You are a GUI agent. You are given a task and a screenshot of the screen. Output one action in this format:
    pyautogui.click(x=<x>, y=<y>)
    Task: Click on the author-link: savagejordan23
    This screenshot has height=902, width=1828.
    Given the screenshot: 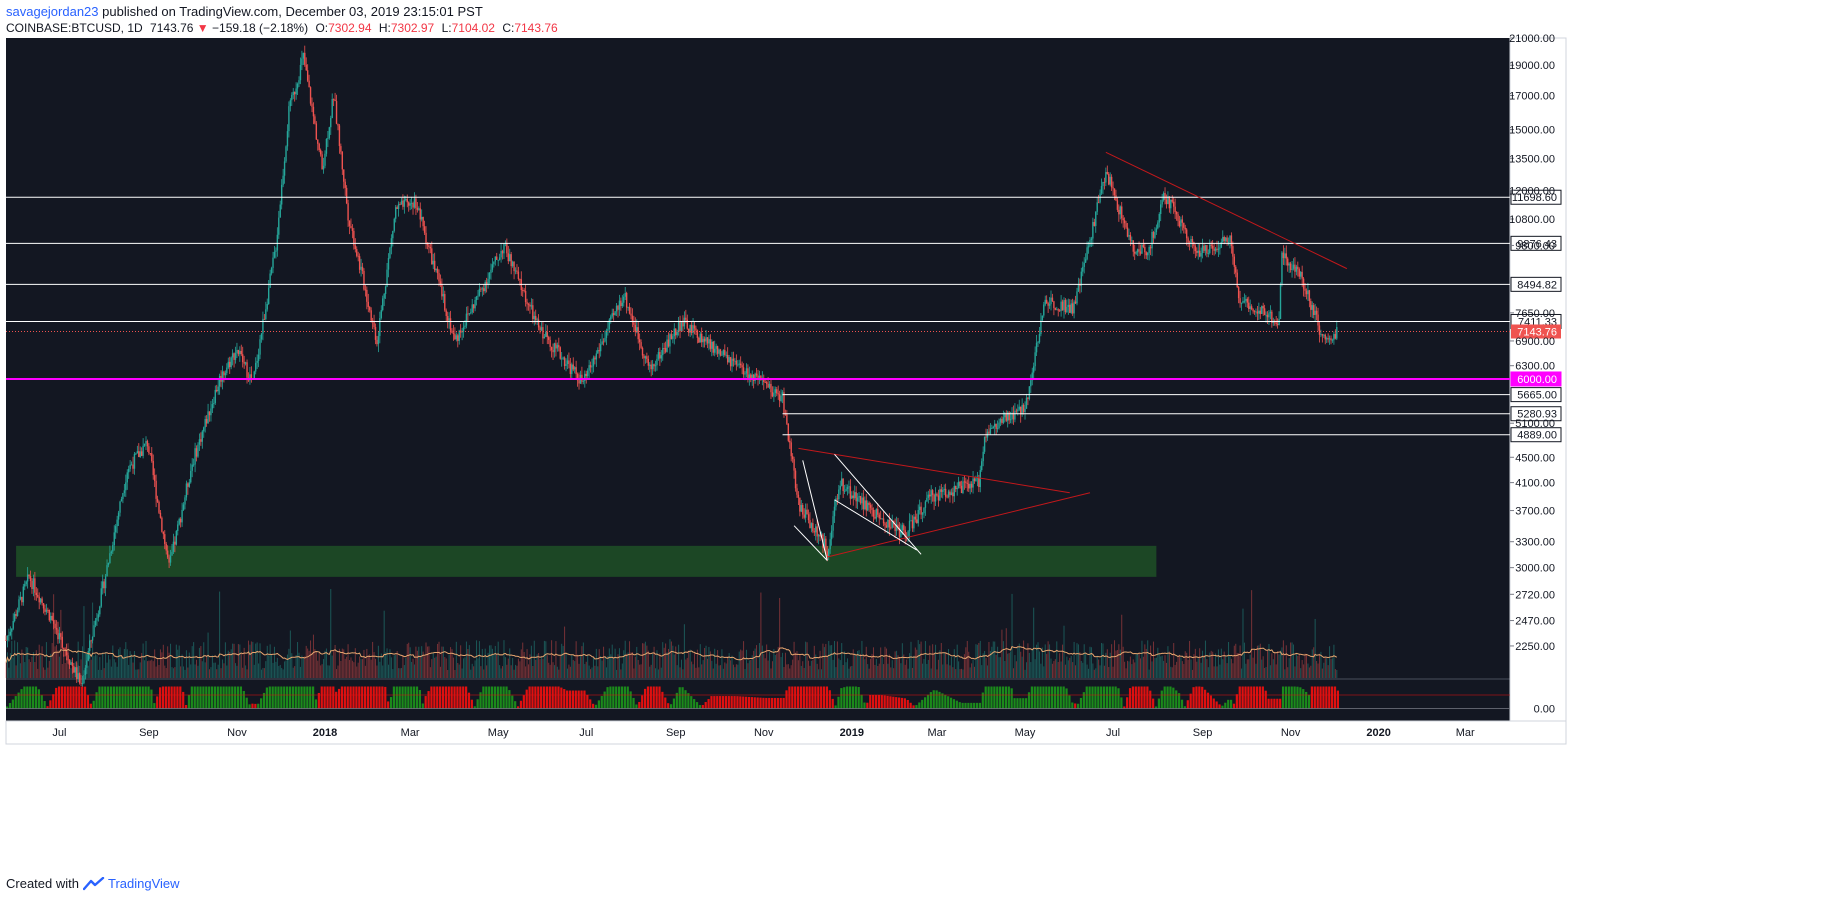 What is the action you would take?
    pyautogui.click(x=52, y=11)
    